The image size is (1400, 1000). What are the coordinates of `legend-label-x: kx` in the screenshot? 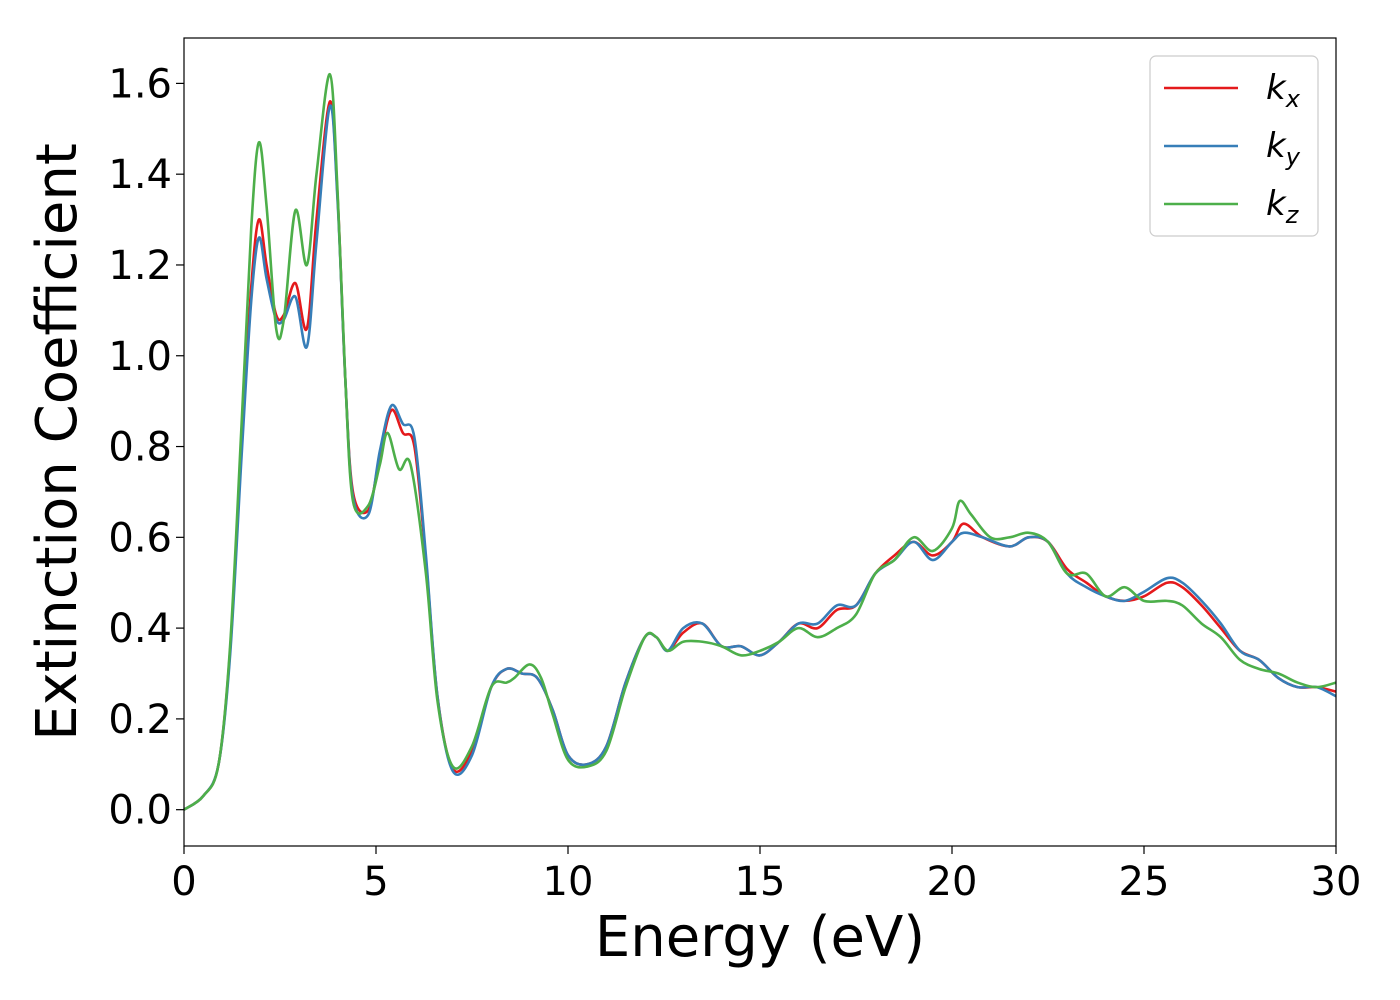 It's located at (1283, 90).